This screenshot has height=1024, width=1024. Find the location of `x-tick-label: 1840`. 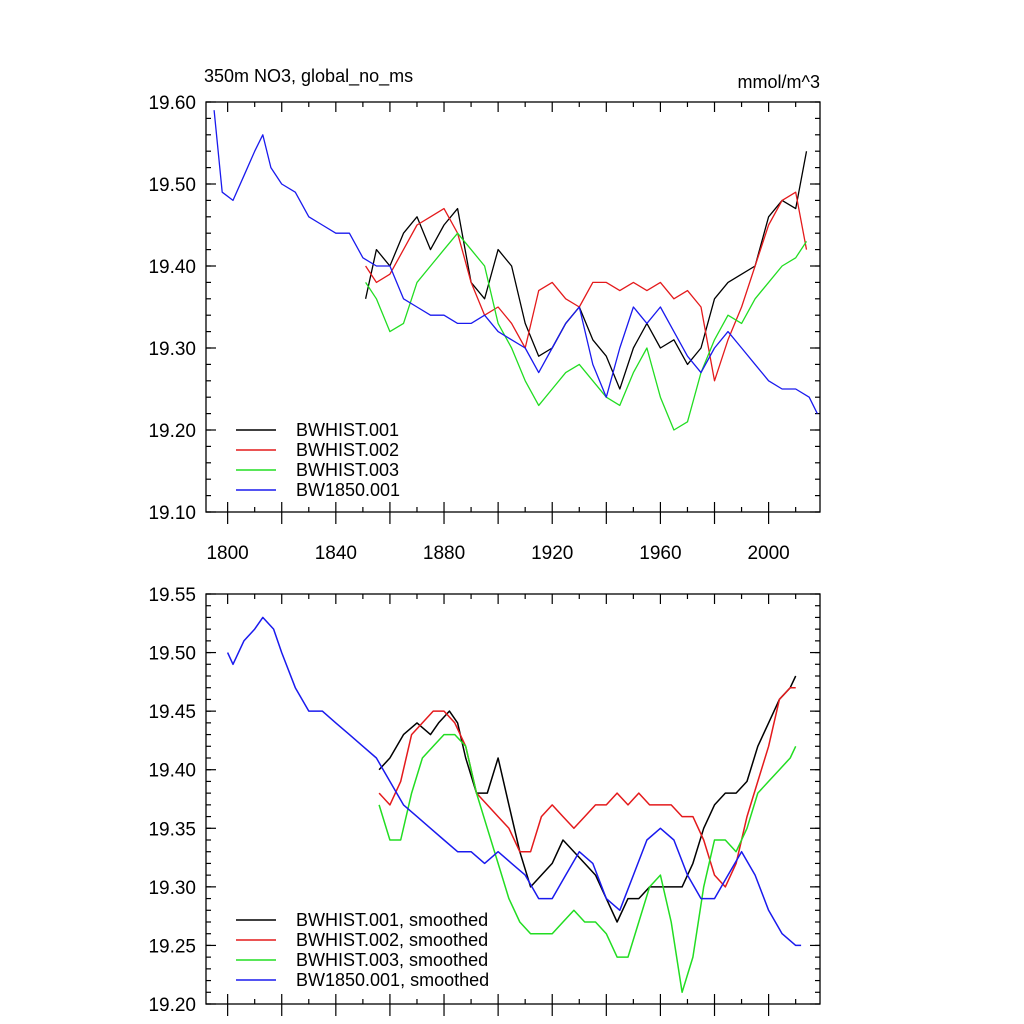

x-tick-label: 1840 is located at coordinates (336, 553).